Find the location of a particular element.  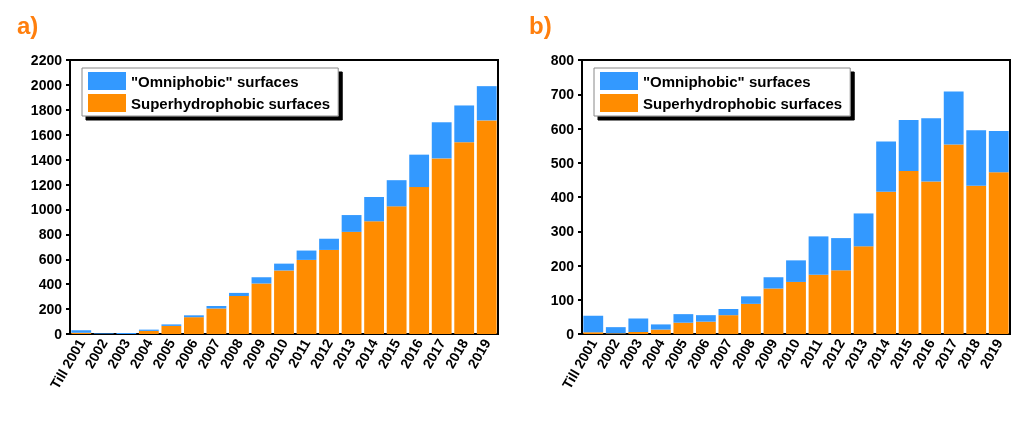

y-tick-label: 100 is located at coordinates (562, 299).